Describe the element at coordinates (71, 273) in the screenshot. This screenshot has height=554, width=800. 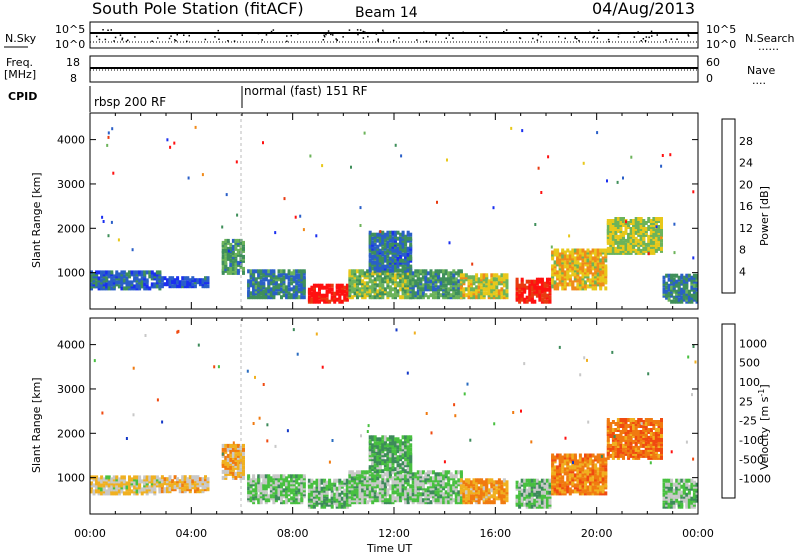
I see `power-ytick-label: 1000` at that location.